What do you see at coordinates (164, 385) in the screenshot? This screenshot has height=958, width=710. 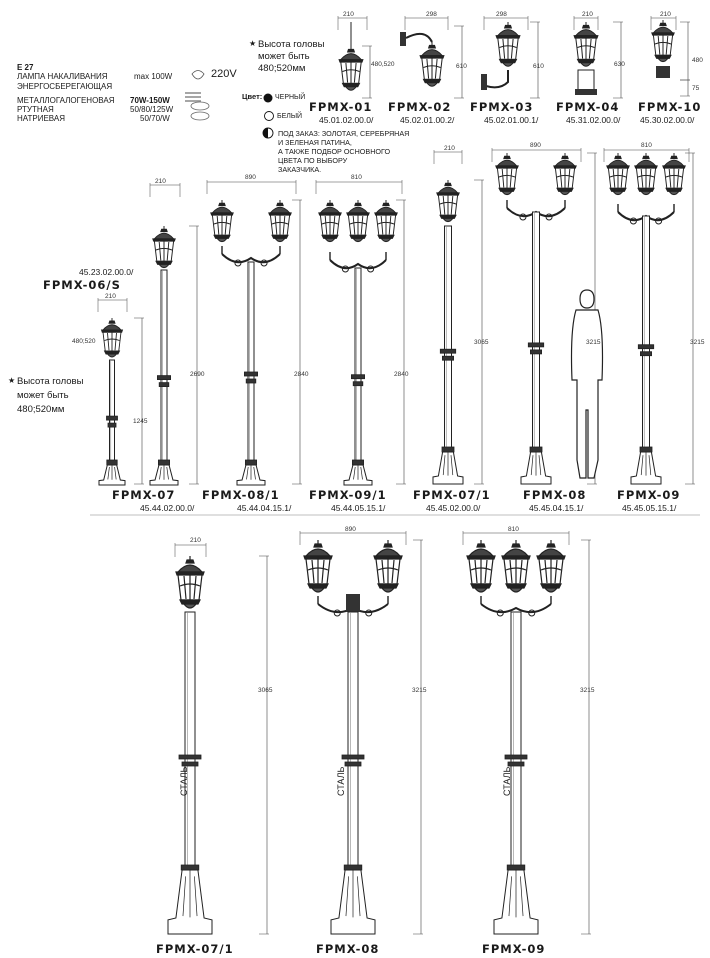 I see `fpmx07-collar` at bounding box center [164, 385].